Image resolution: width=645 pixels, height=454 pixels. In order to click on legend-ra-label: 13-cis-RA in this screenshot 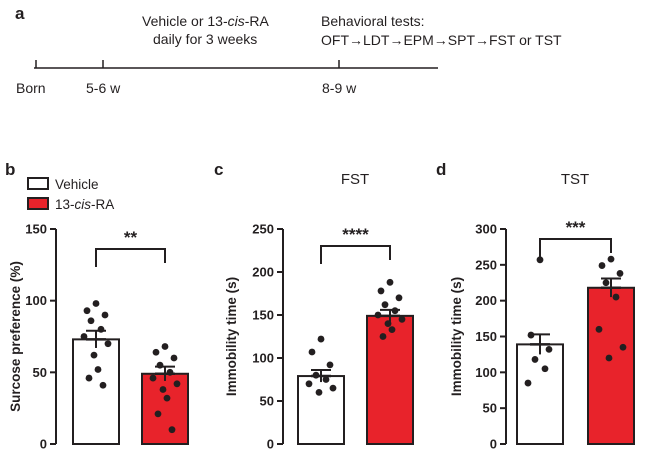, I will do `click(84, 204)`.